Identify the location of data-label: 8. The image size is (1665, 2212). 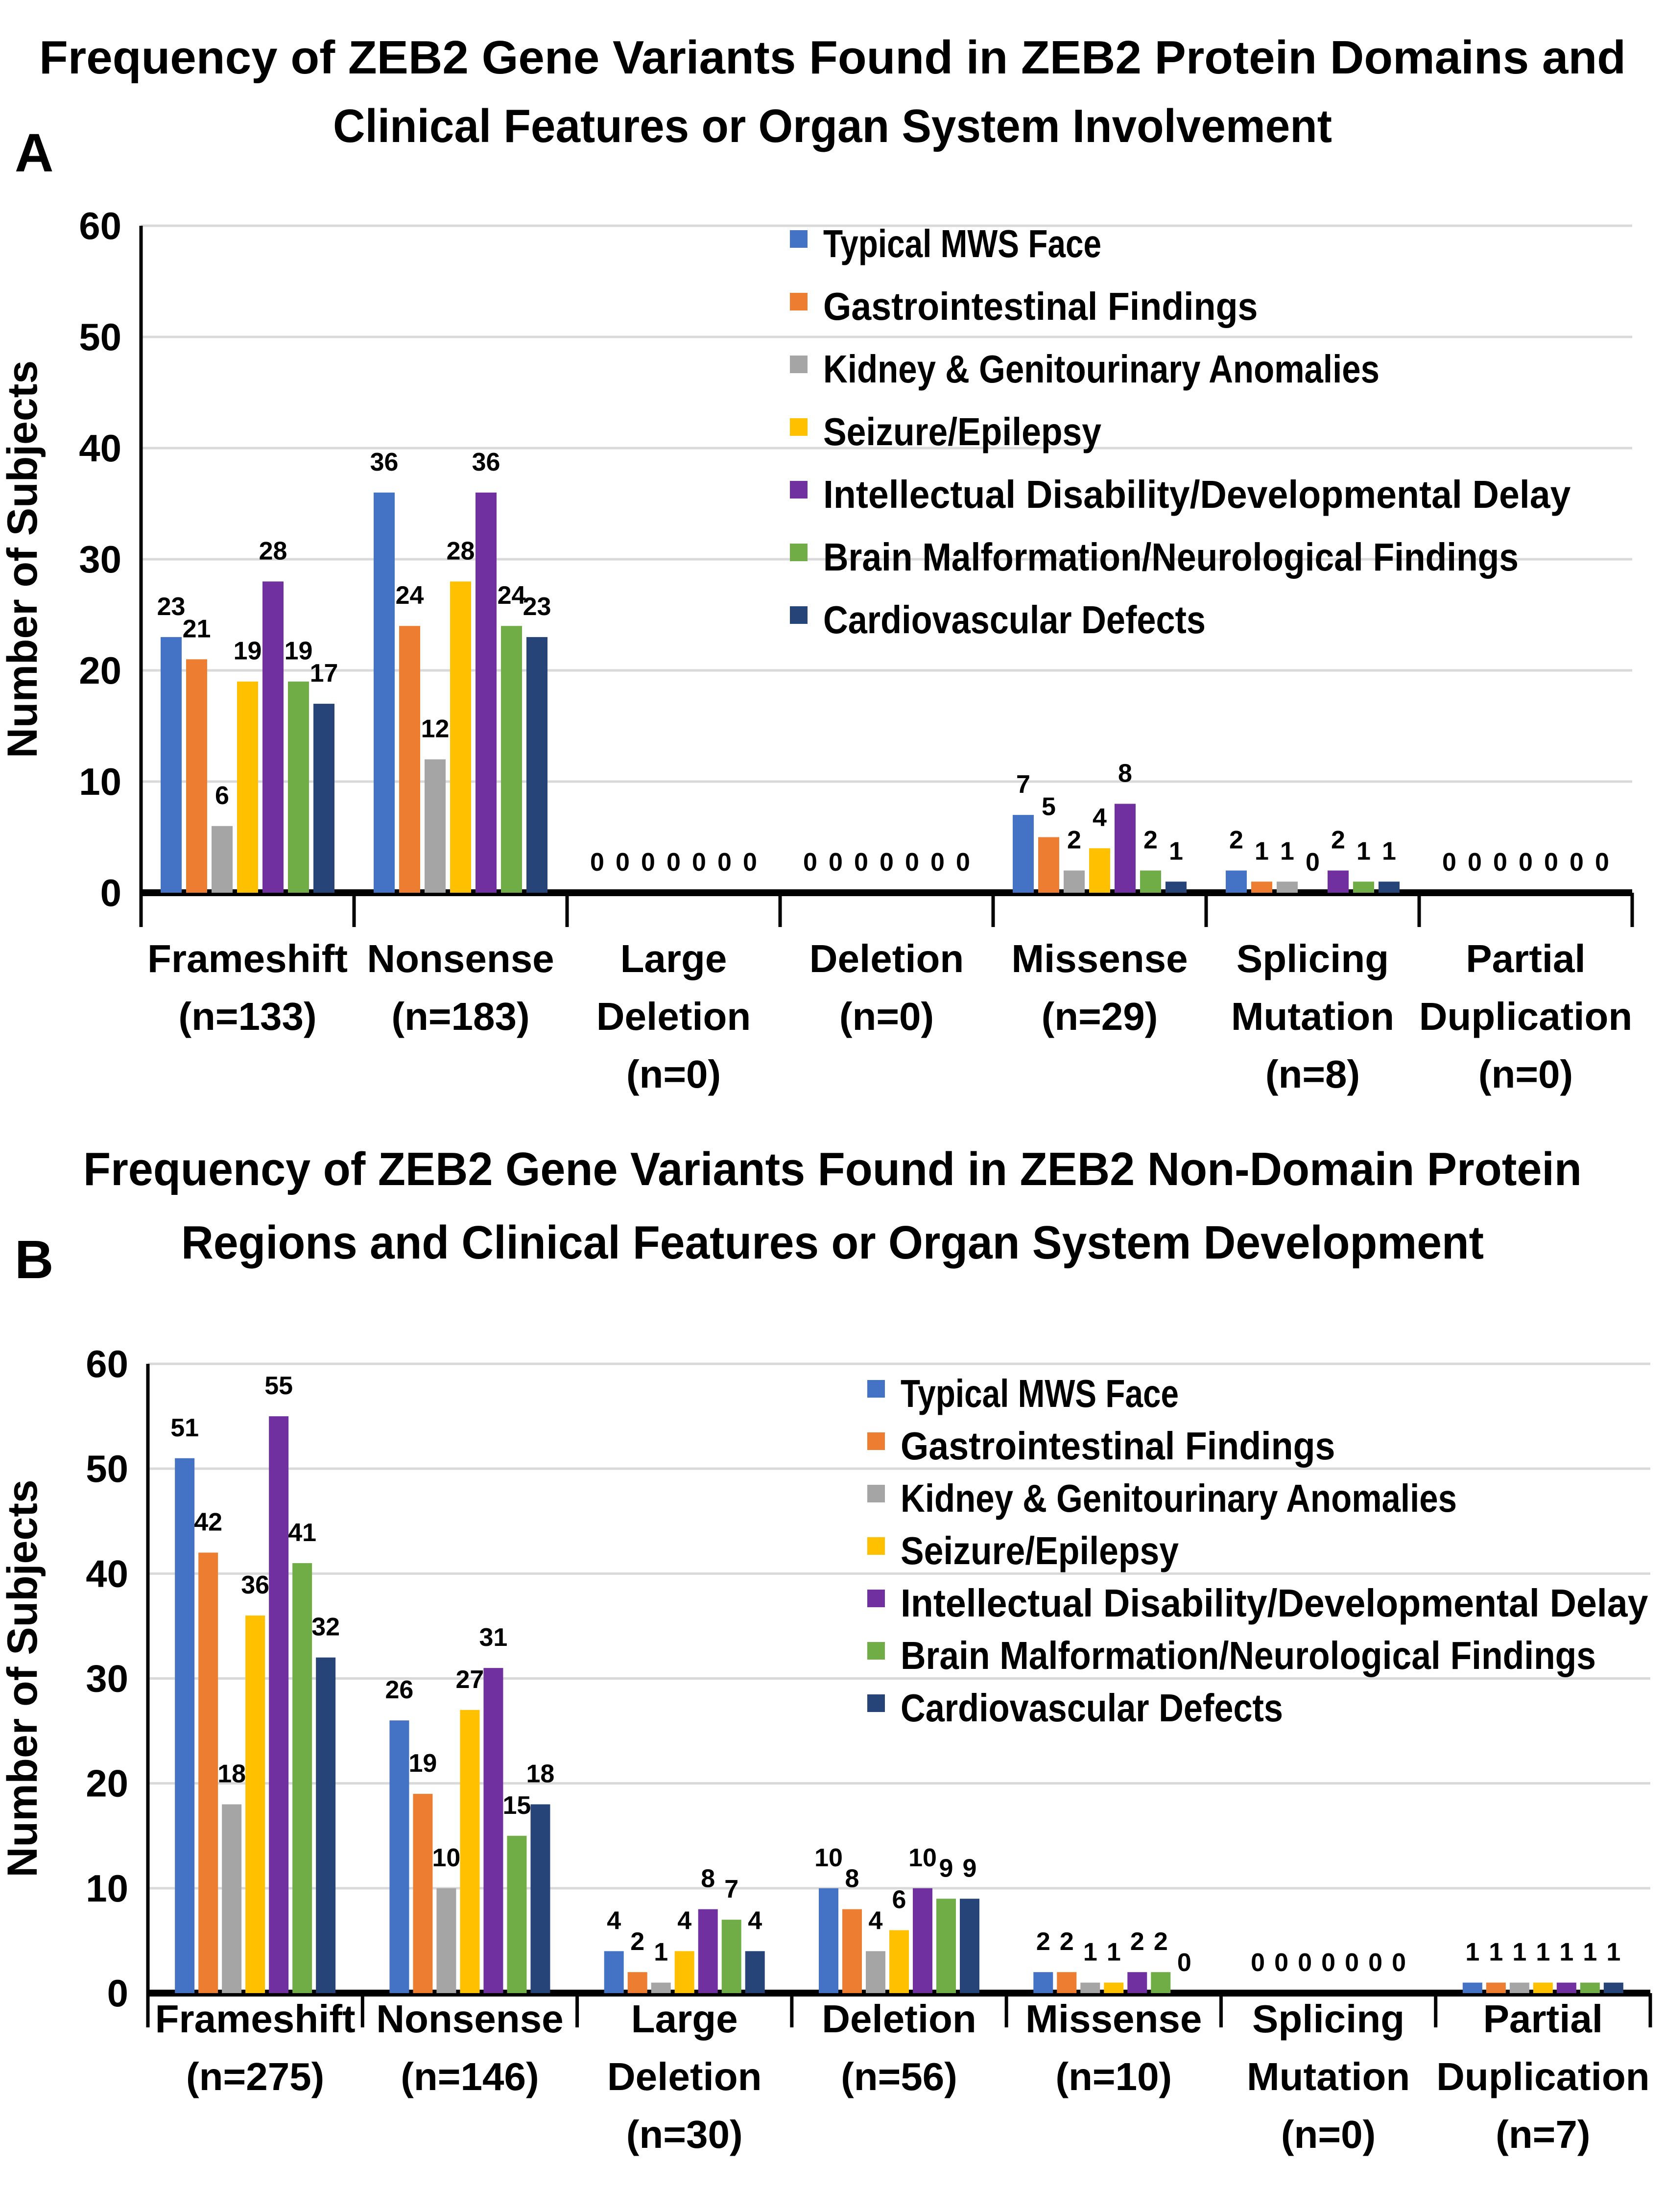
(852, 1879).